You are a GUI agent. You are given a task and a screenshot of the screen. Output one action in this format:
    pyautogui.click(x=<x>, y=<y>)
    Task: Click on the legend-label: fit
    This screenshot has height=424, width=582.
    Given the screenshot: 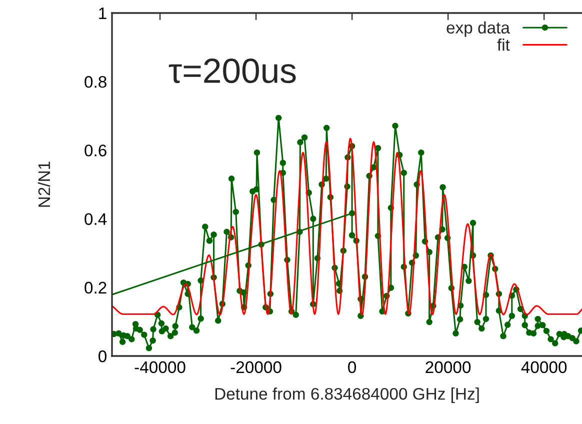 What is the action you would take?
    pyautogui.click(x=503, y=44)
    